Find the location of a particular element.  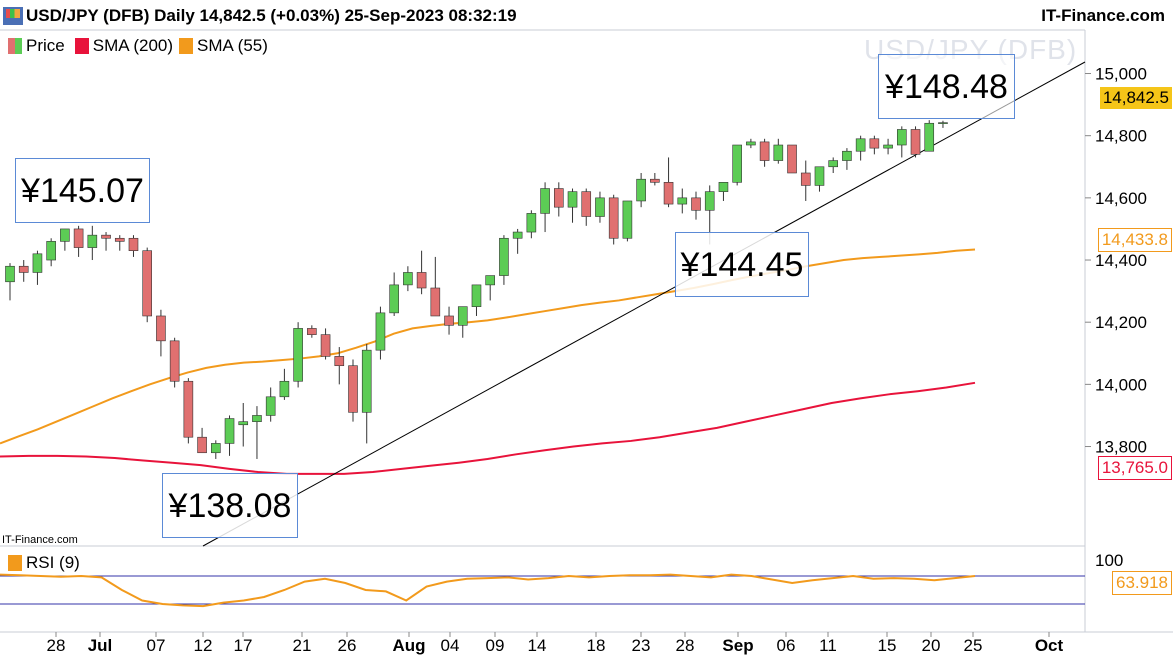

x-tick-label: 04 is located at coordinates (450, 645).